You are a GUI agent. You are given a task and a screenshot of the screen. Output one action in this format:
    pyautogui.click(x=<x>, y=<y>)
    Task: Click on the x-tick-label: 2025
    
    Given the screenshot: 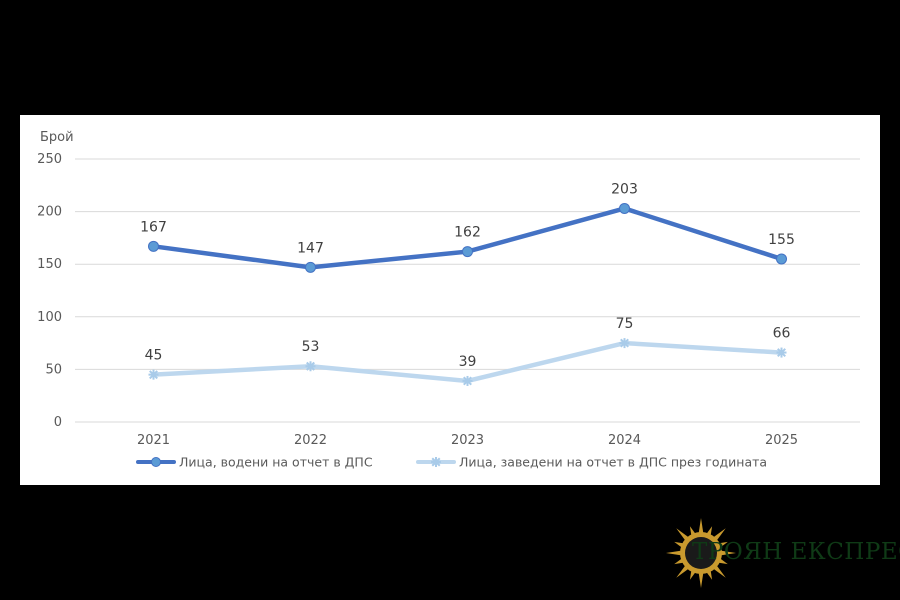 What is the action you would take?
    pyautogui.click(x=781, y=440)
    